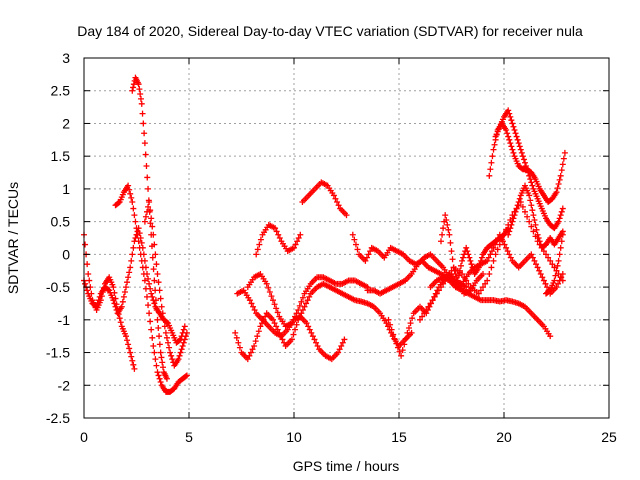 The image size is (640, 480). Describe the element at coordinates (58, 418) in the screenshot. I see `y-tick-label: -2.5` at that location.